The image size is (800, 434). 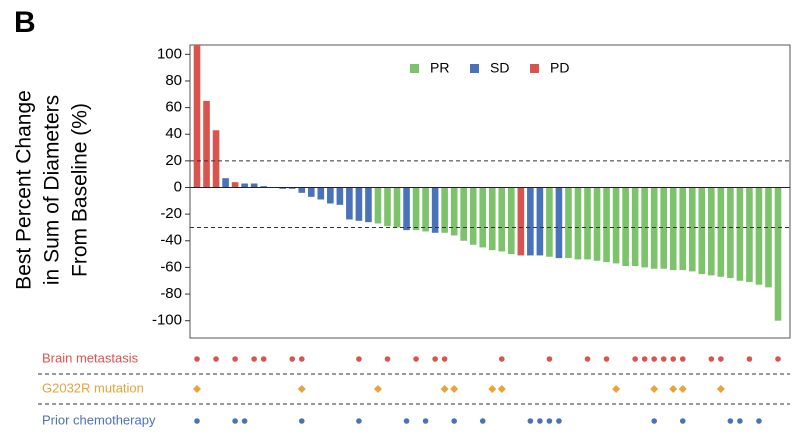 I want to click on y-label-line: in Sum of Diameters, so click(x=52, y=190).